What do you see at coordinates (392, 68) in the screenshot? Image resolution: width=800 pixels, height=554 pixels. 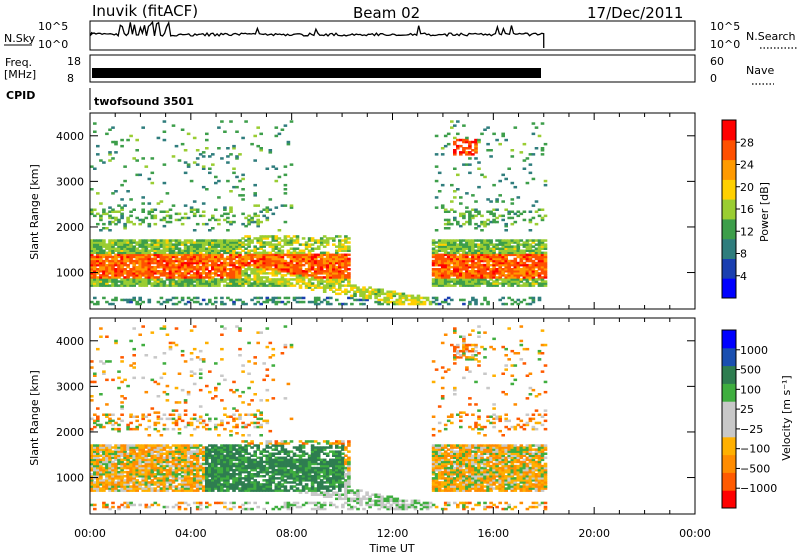 I see `freq-panel` at bounding box center [392, 68].